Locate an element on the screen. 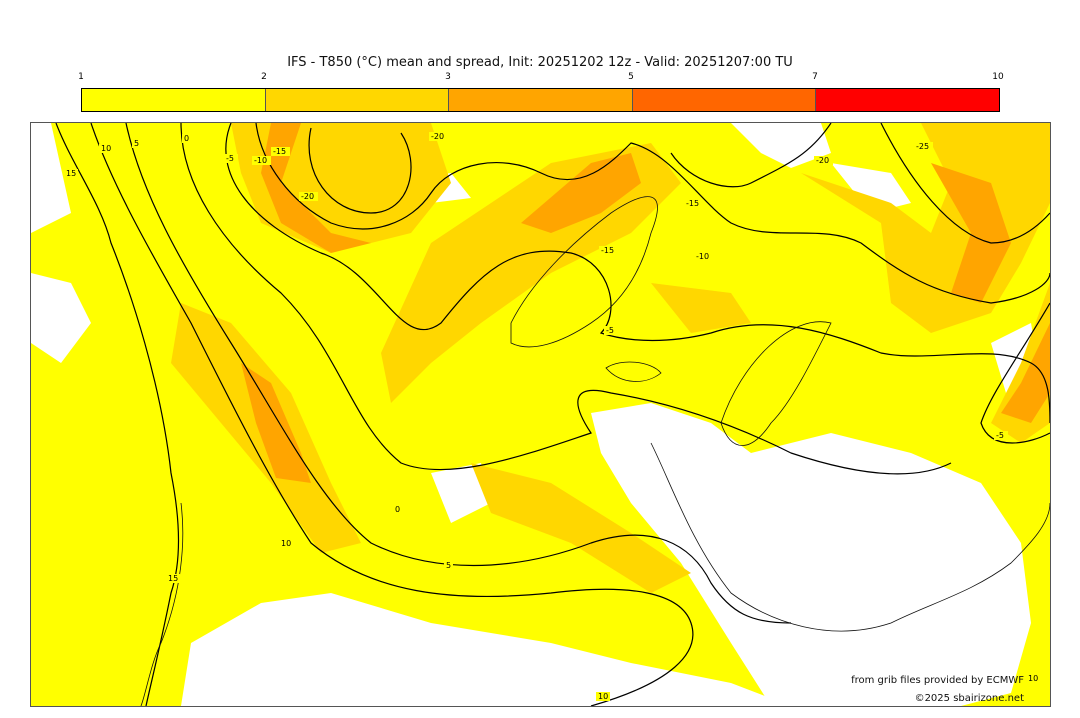 This screenshot has width=1080, height=718. contour-label: -25 is located at coordinates (922, 146).